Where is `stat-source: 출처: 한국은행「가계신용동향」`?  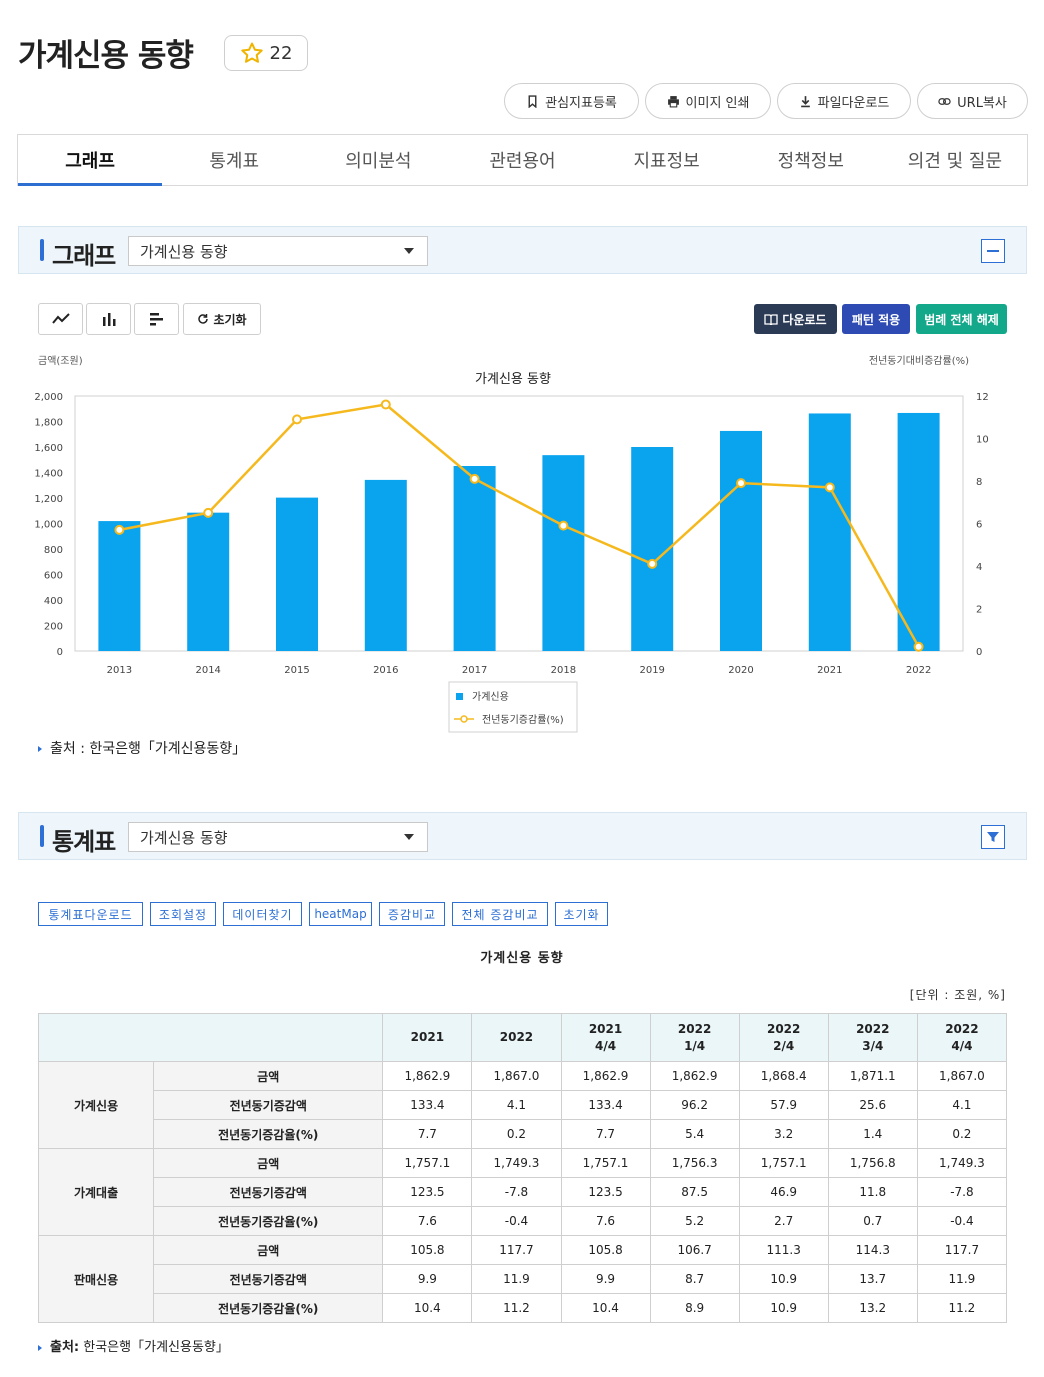 stat-source: 출처: 한국은행「가계신용동향」 is located at coordinates (133, 1345).